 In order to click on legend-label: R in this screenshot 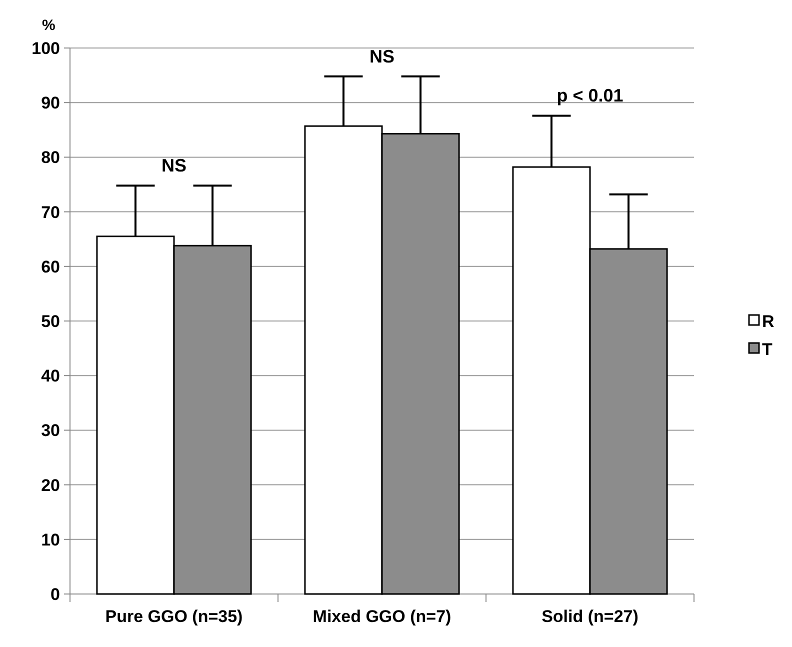, I will do `click(768, 321)`.